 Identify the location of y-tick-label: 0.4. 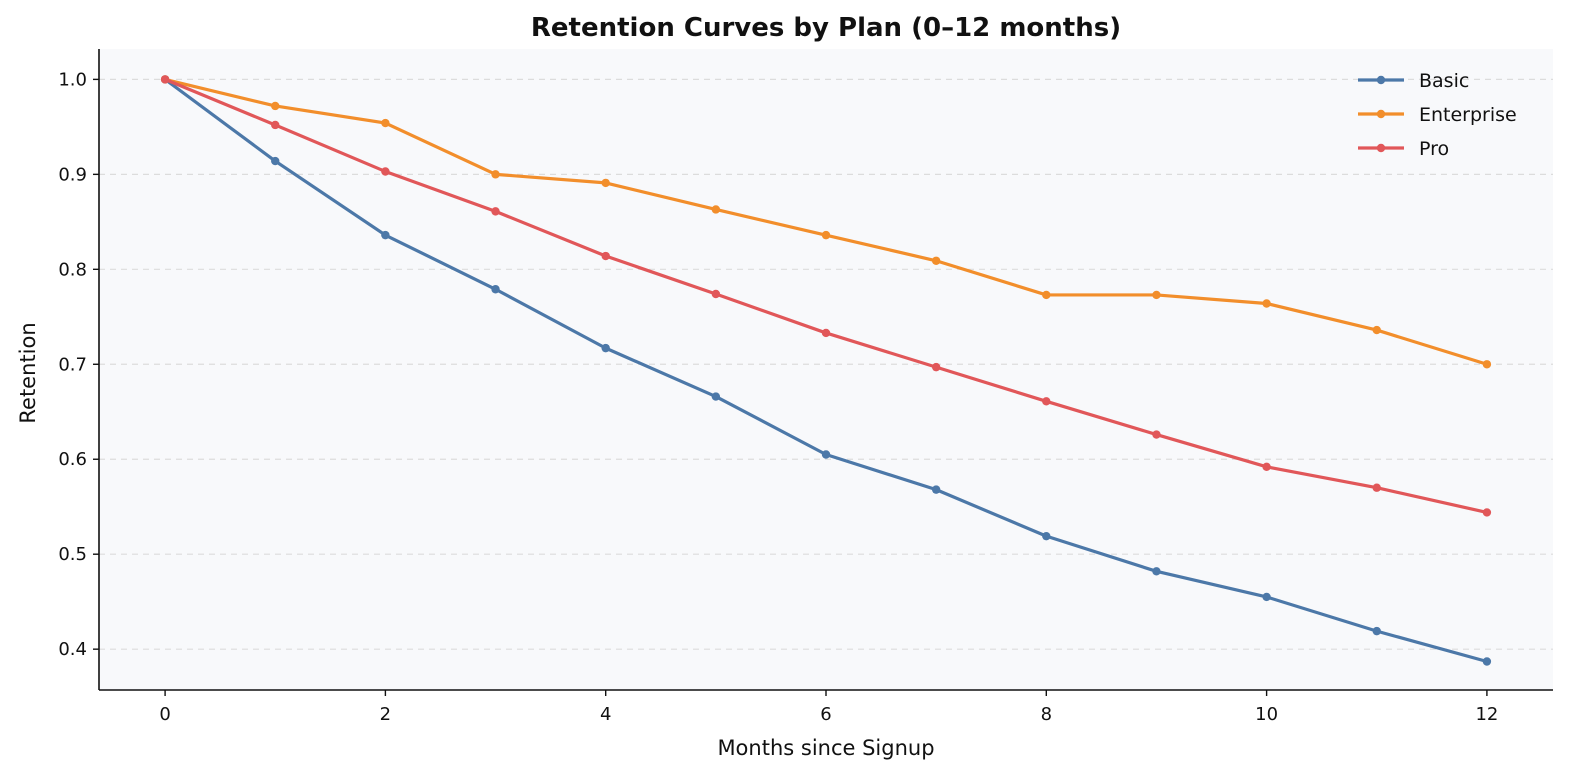
(72, 649).